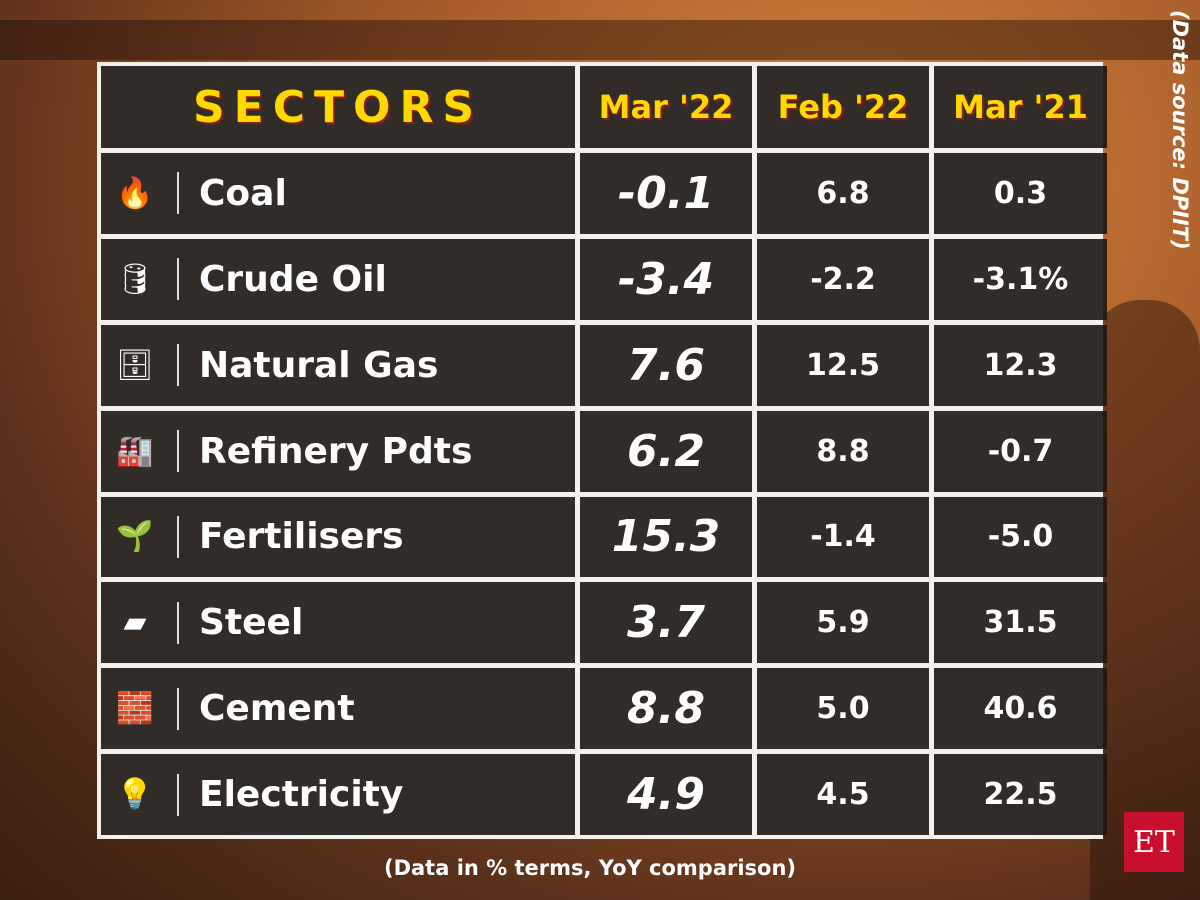 This screenshot has height=900, width=1200. I want to click on coal-fire-icon: 🔥, so click(135, 193).